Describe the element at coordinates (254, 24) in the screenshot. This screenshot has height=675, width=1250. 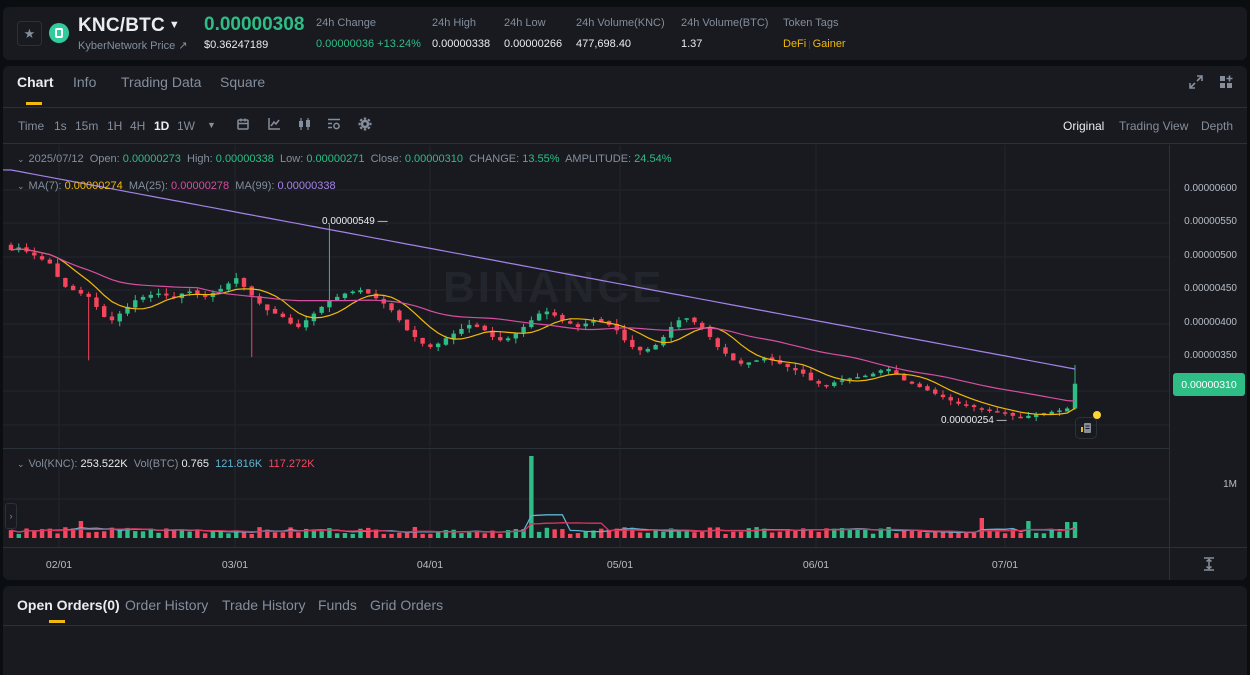
I see `last-price: 0.00000308` at that location.